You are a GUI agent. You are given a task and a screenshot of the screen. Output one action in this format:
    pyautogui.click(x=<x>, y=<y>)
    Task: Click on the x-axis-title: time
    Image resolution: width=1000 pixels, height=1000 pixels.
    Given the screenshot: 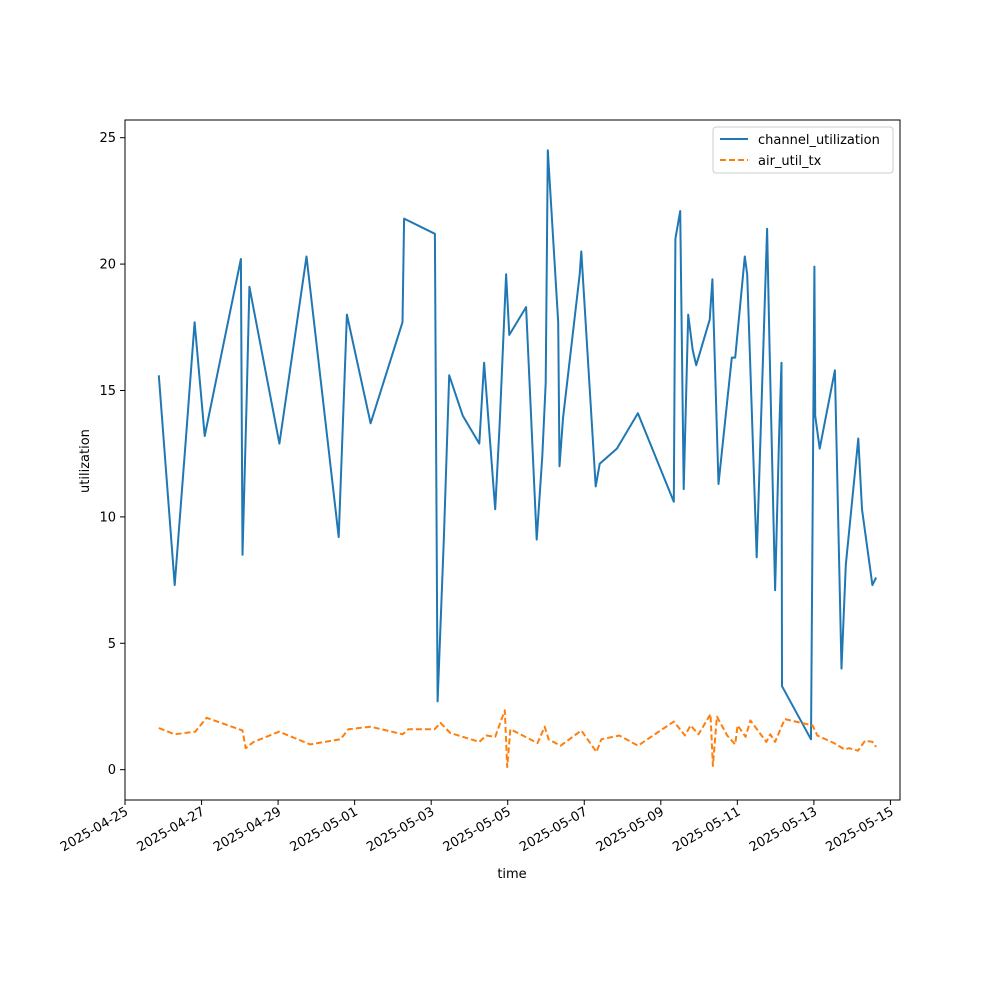 What is the action you would take?
    pyautogui.click(x=511, y=874)
    